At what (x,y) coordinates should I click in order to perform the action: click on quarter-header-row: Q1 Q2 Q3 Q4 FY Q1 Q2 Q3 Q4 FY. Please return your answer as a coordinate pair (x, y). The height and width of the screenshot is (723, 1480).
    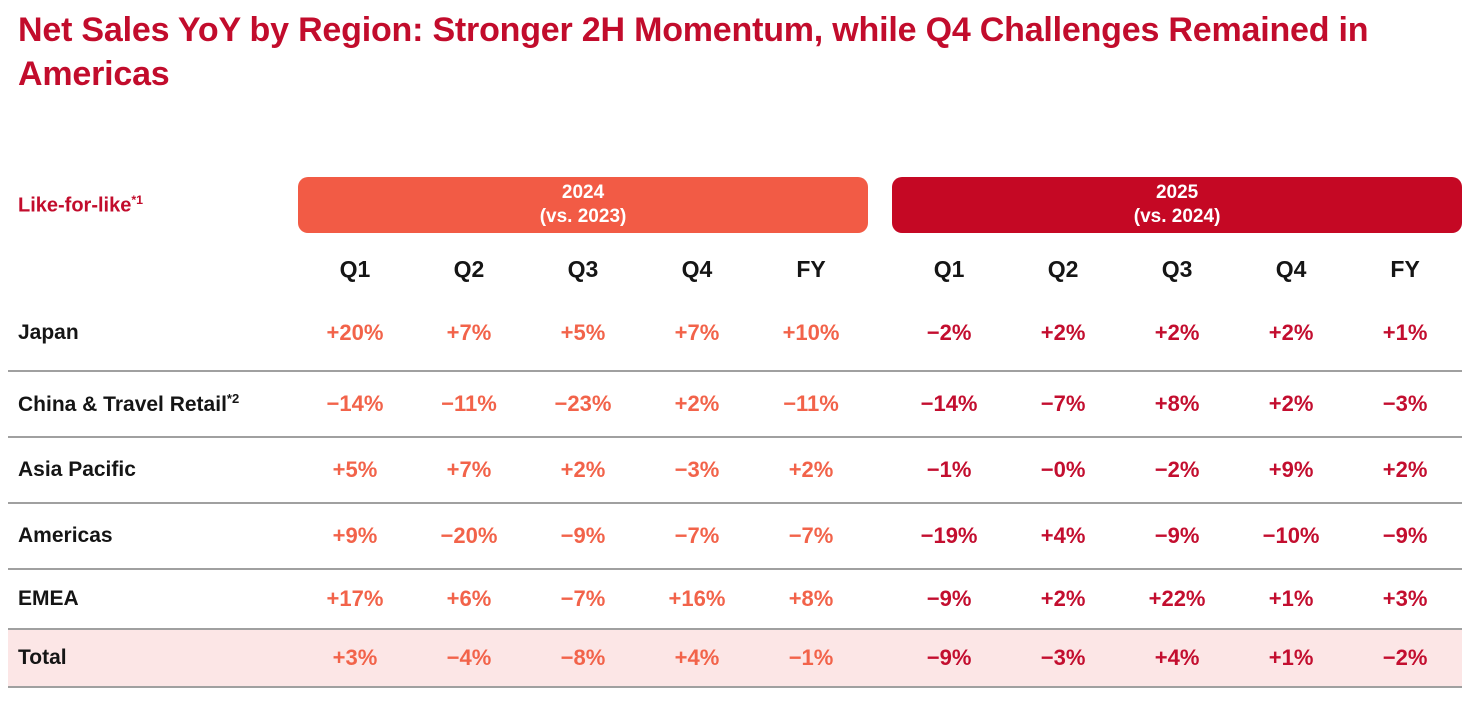
    Looking at the image, I should click on (735, 264).